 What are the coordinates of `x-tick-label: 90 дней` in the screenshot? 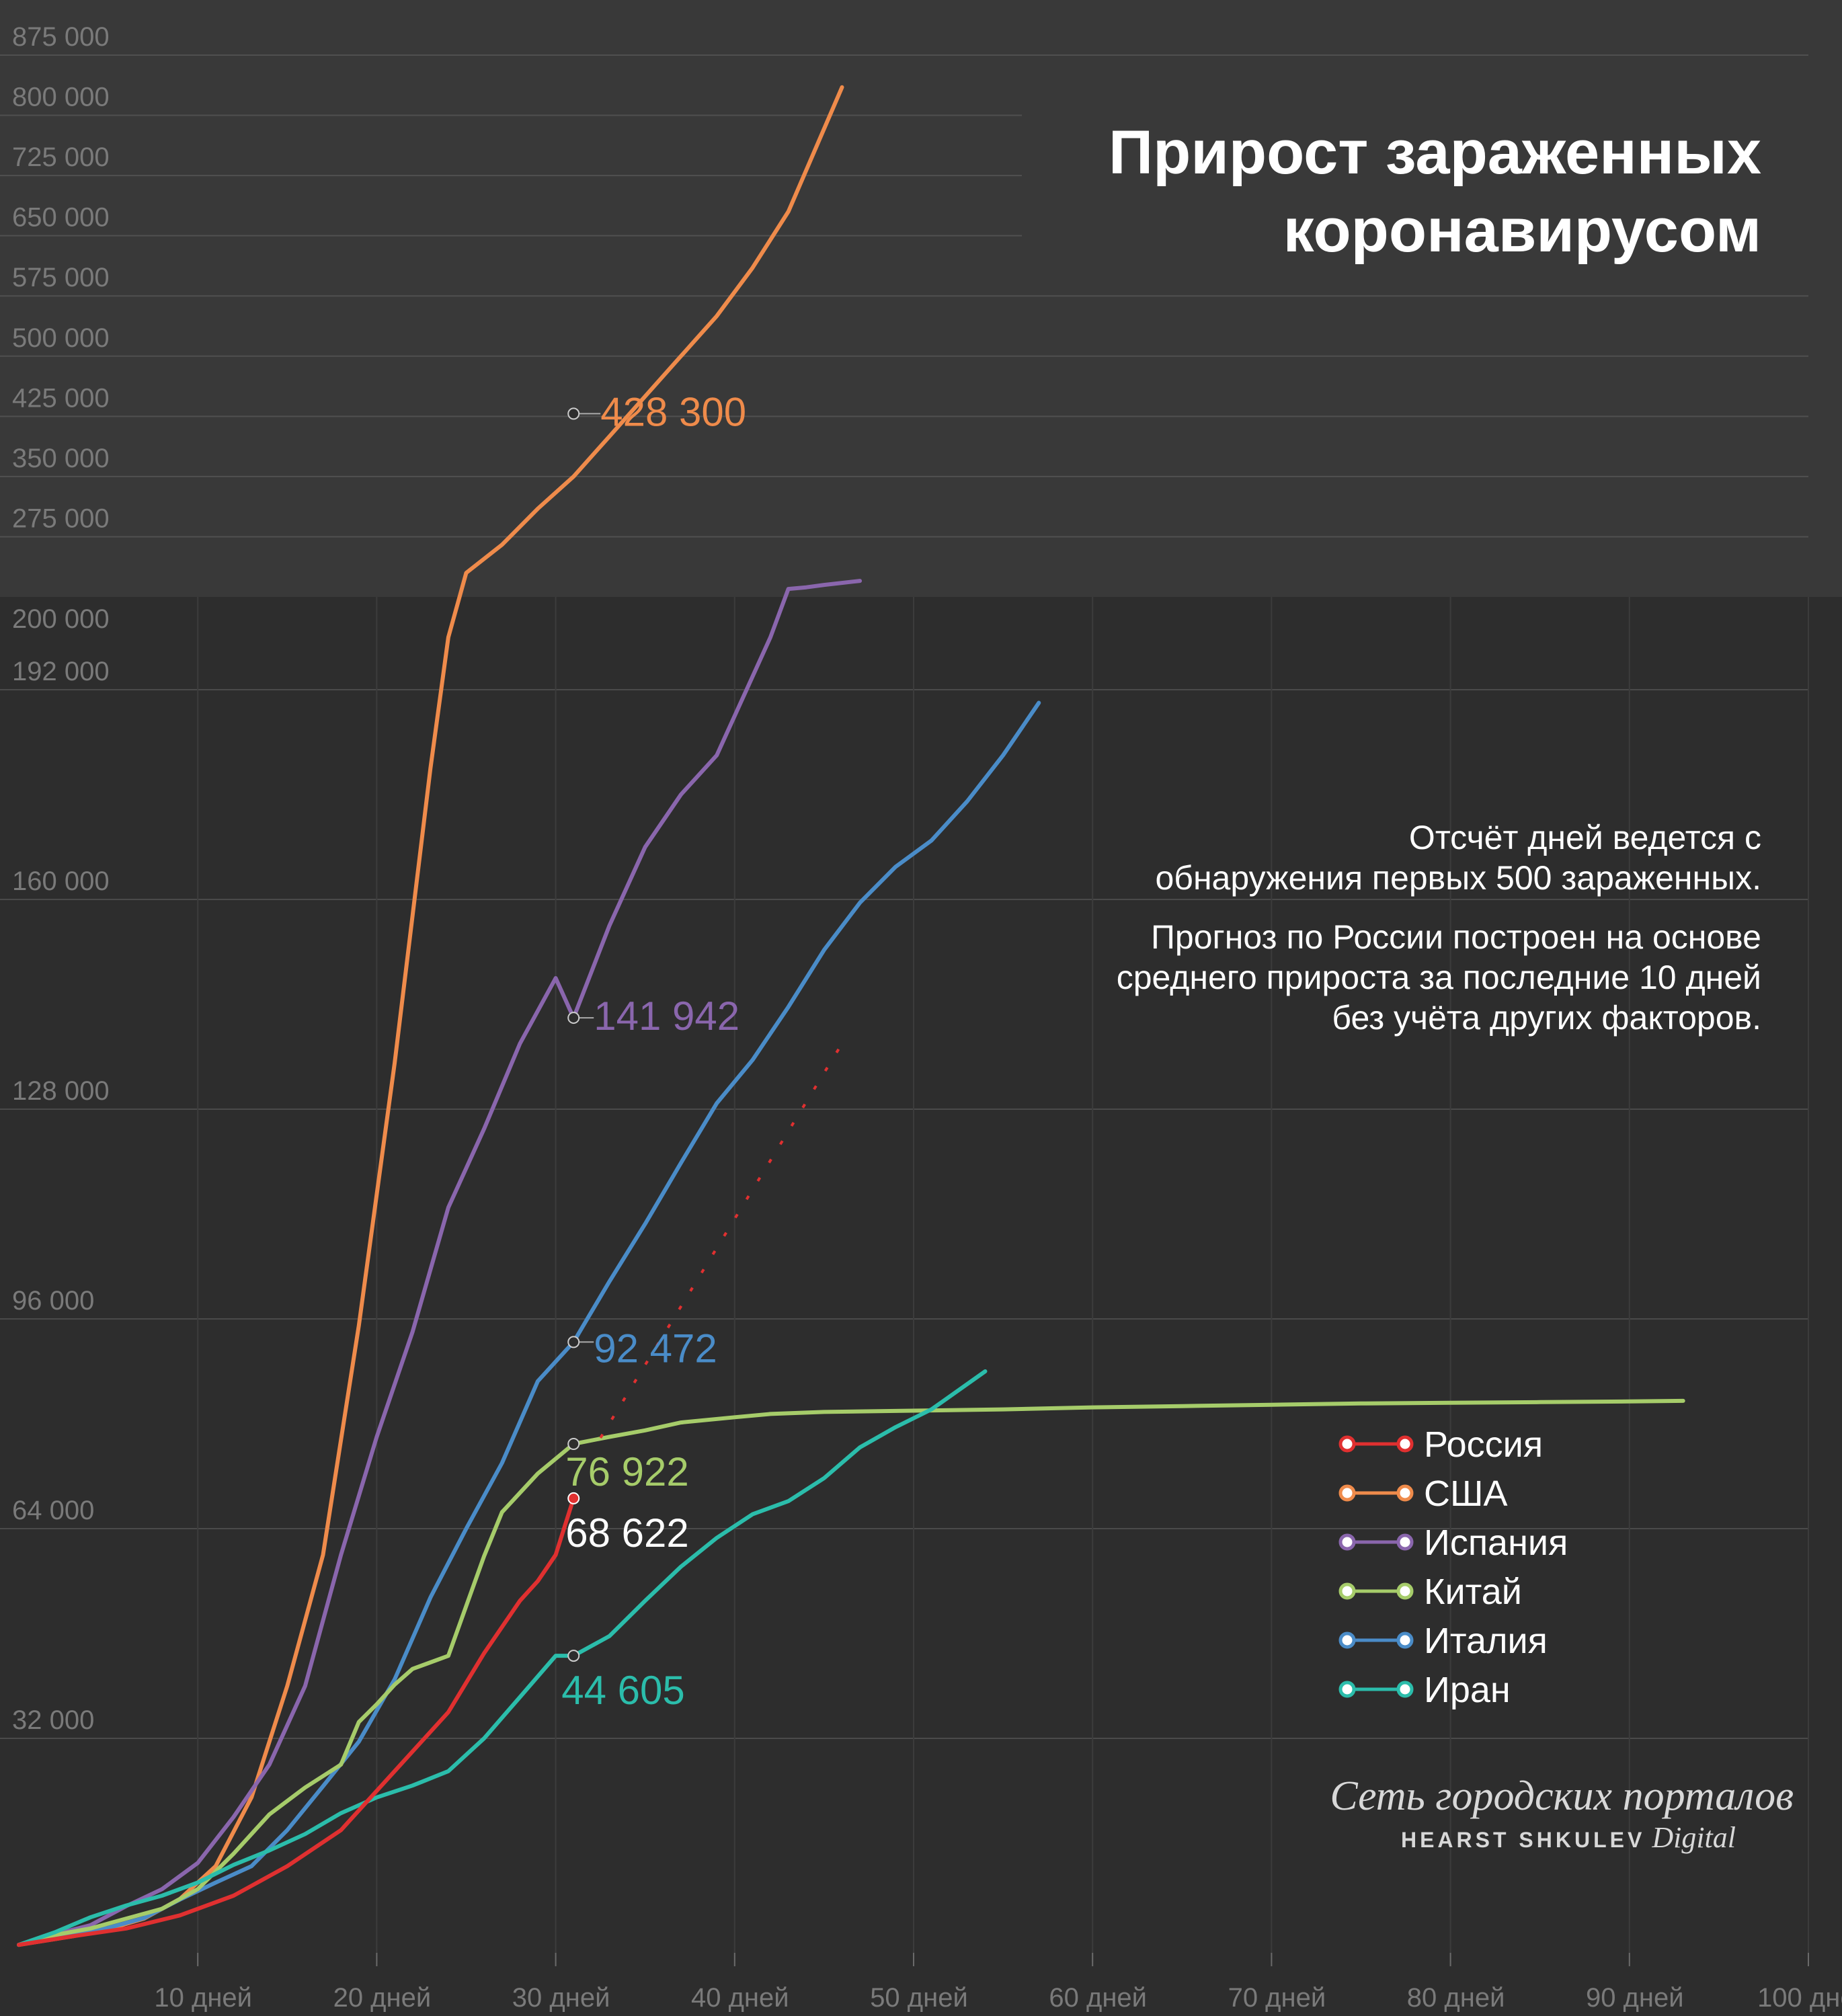 It's located at (1635, 1998).